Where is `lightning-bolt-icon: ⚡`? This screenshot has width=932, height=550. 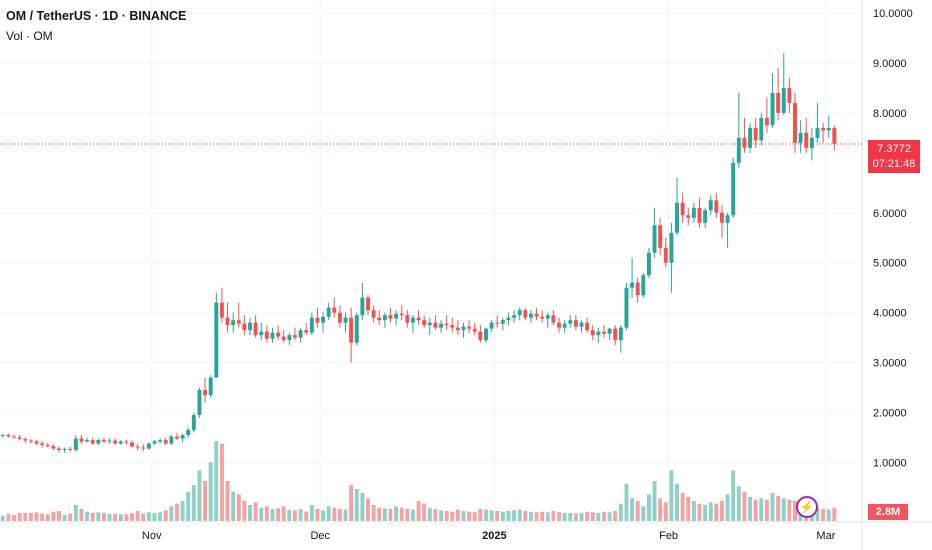
lightning-bolt-icon: ⚡ is located at coordinates (807, 507).